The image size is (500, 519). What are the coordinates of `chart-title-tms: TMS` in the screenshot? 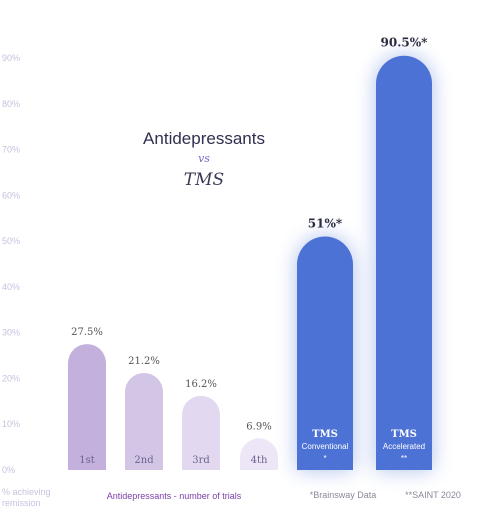 It's located at (204, 180).